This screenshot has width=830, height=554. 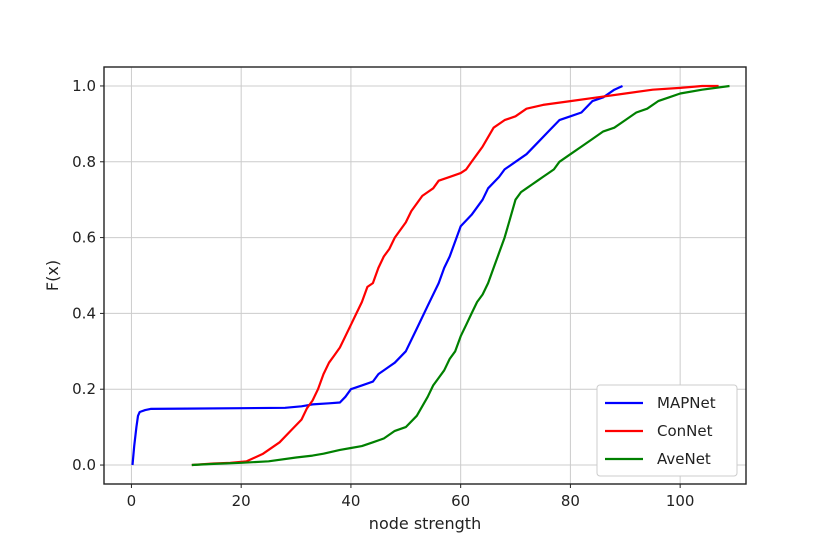 What do you see at coordinates (684, 459) in the screenshot?
I see `legend-label: AveNet` at bounding box center [684, 459].